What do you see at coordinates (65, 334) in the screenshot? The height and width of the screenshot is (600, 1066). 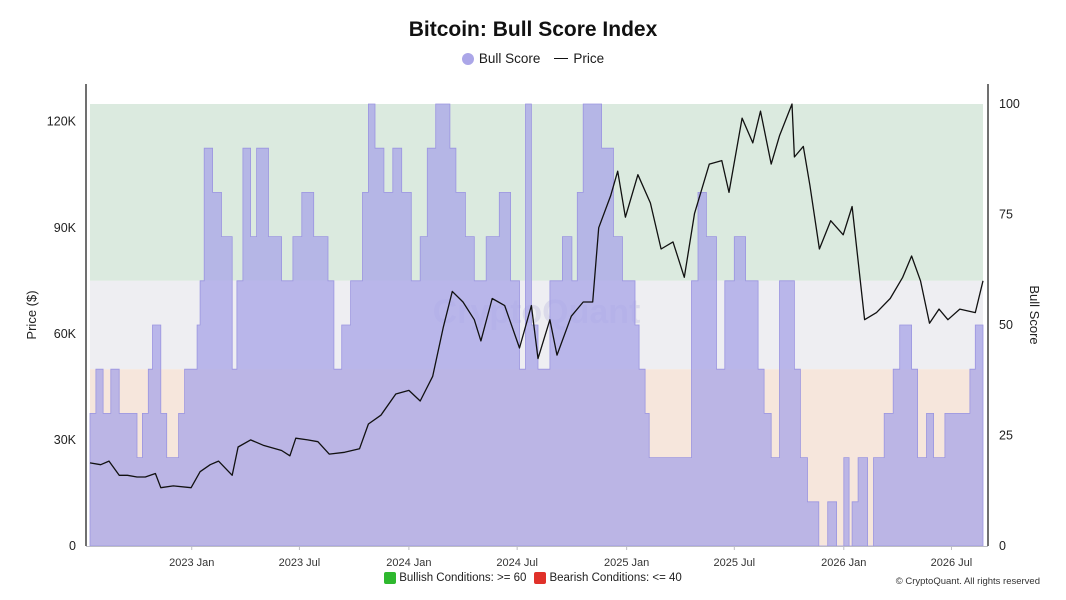 I see `y-left-tick-label: 60K` at bounding box center [65, 334].